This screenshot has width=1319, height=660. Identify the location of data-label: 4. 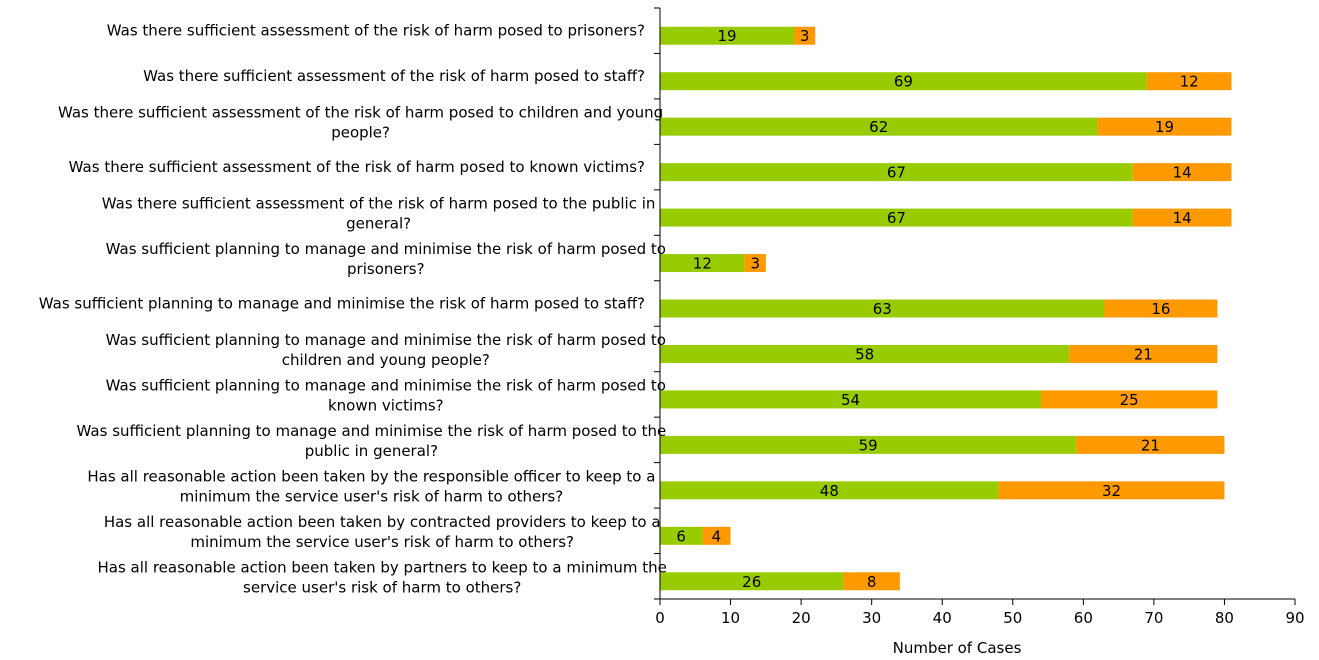
(717, 536).